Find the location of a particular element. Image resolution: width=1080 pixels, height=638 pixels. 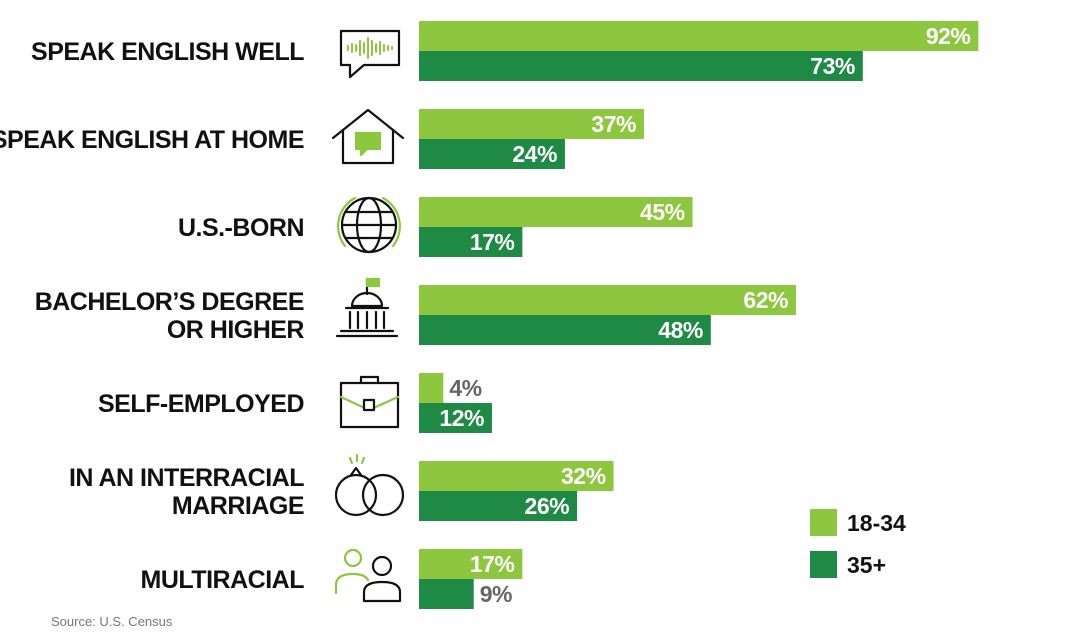

legend-label: 35+ is located at coordinates (866, 565).